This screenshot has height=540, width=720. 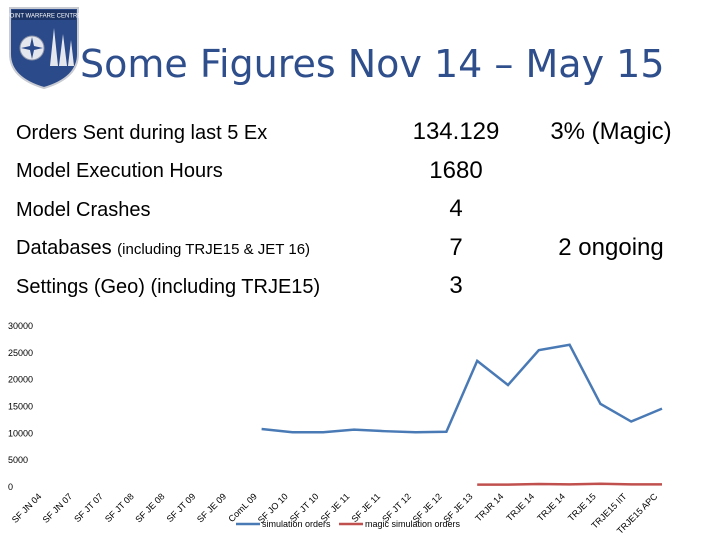 What do you see at coordinates (58, 508) in the screenshot?
I see `x-tick-label: SF JN 07` at bounding box center [58, 508].